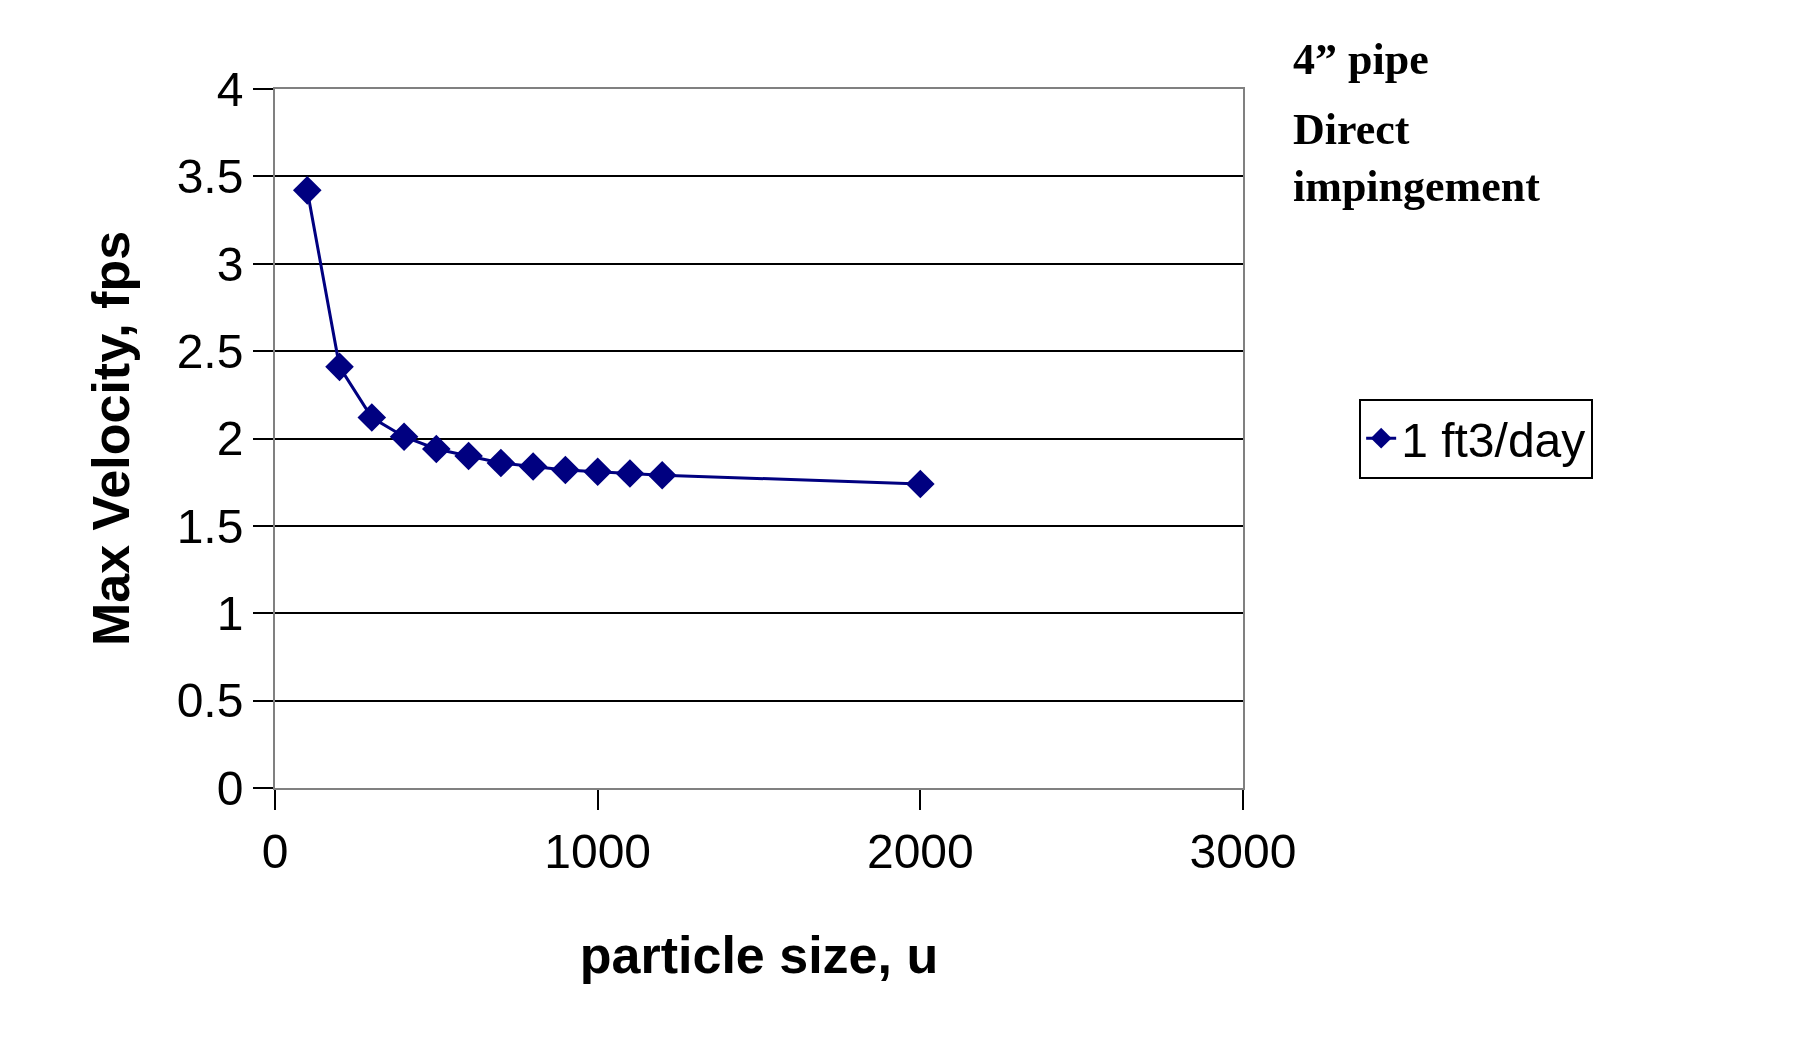 Image resolution: width=1820 pixels, height=1050 pixels. I want to click on y-tick-label: 3, so click(230, 264).